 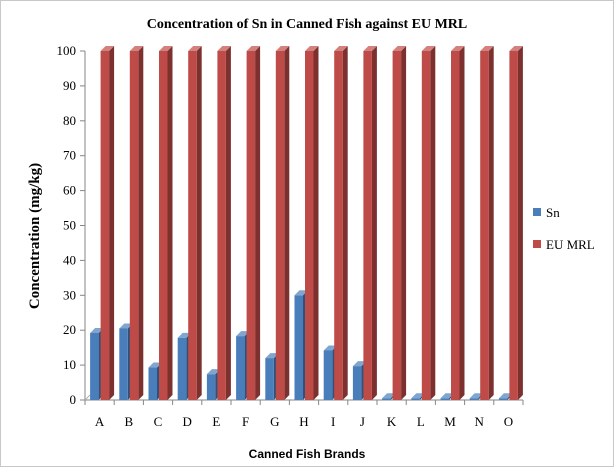 What do you see at coordinates (298, 347) in the screenshot?
I see `bar-sn-h` at bounding box center [298, 347].